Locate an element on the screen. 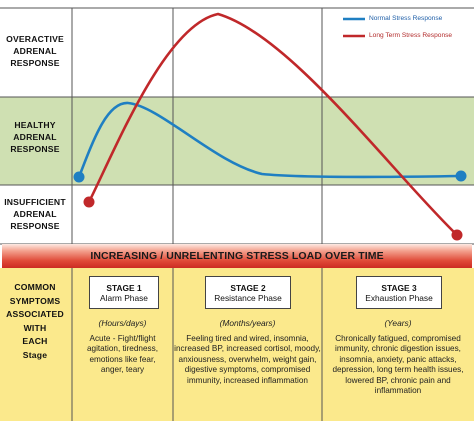  stage-1-header: STAGE 1 Alarm Phase is located at coordinates (124, 292).